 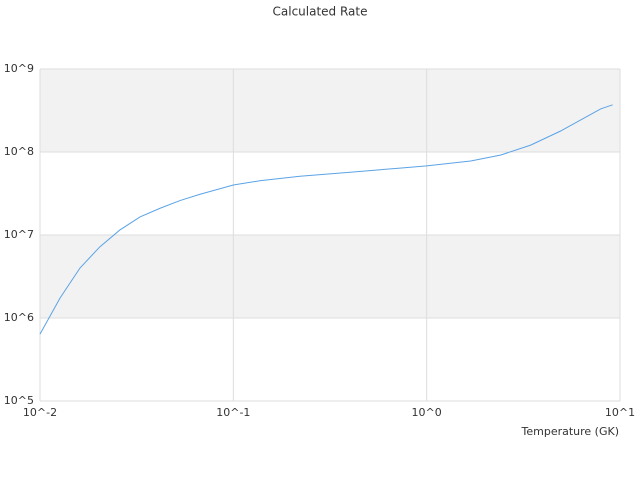 What do you see at coordinates (19, 317) in the screenshot?
I see `y-tick-label: 10^6` at bounding box center [19, 317].